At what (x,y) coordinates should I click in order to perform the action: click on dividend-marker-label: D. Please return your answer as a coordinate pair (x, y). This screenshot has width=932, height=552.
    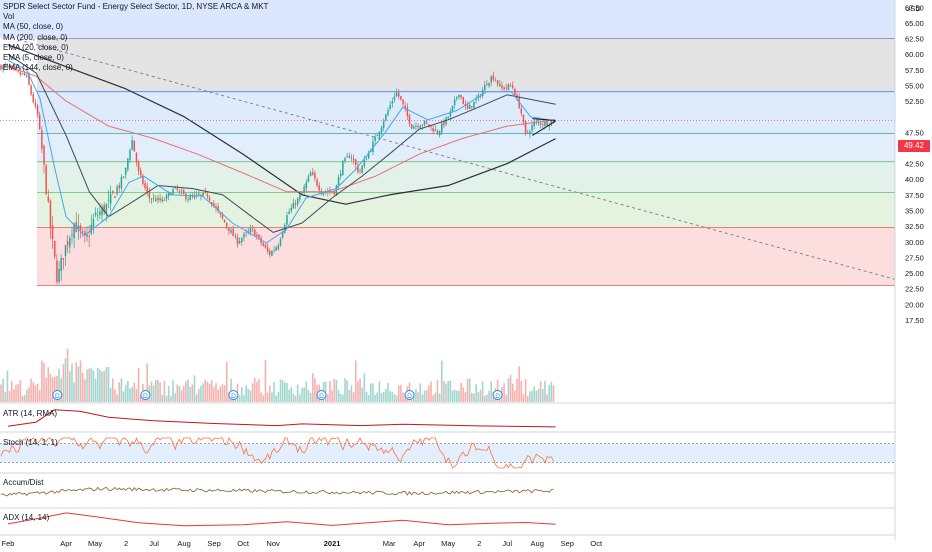
    Looking at the image, I should click on (321, 396).